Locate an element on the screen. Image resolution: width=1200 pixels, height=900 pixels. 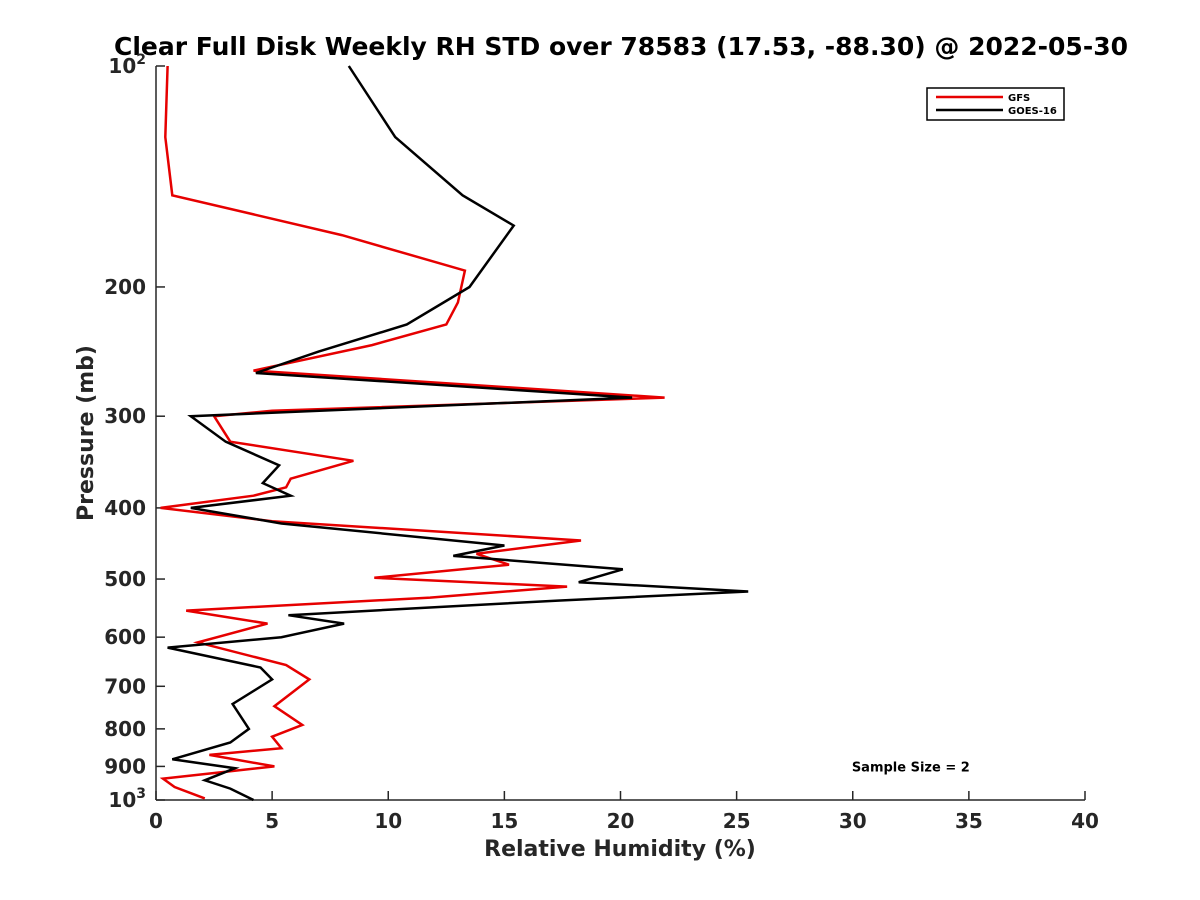
y-tick-label: 800 is located at coordinates (125, 729).